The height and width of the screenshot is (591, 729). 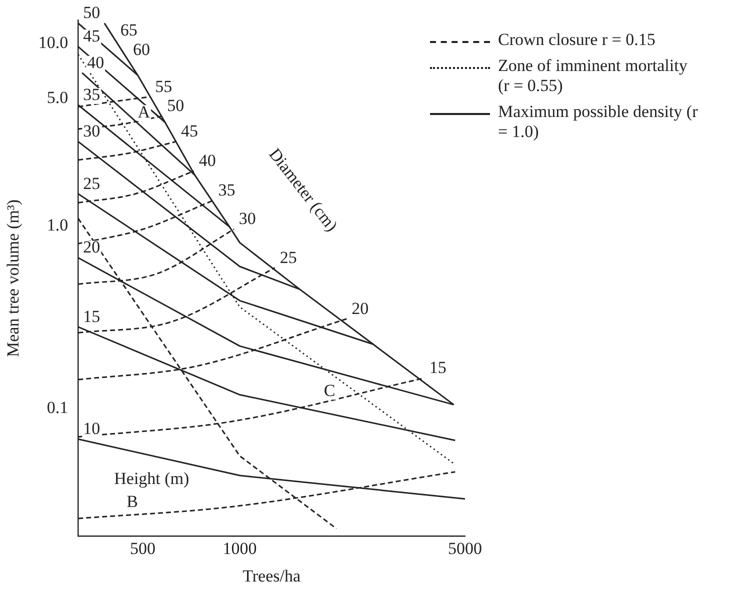 What do you see at coordinates (132, 502) in the screenshot?
I see `annotation: B` at bounding box center [132, 502].